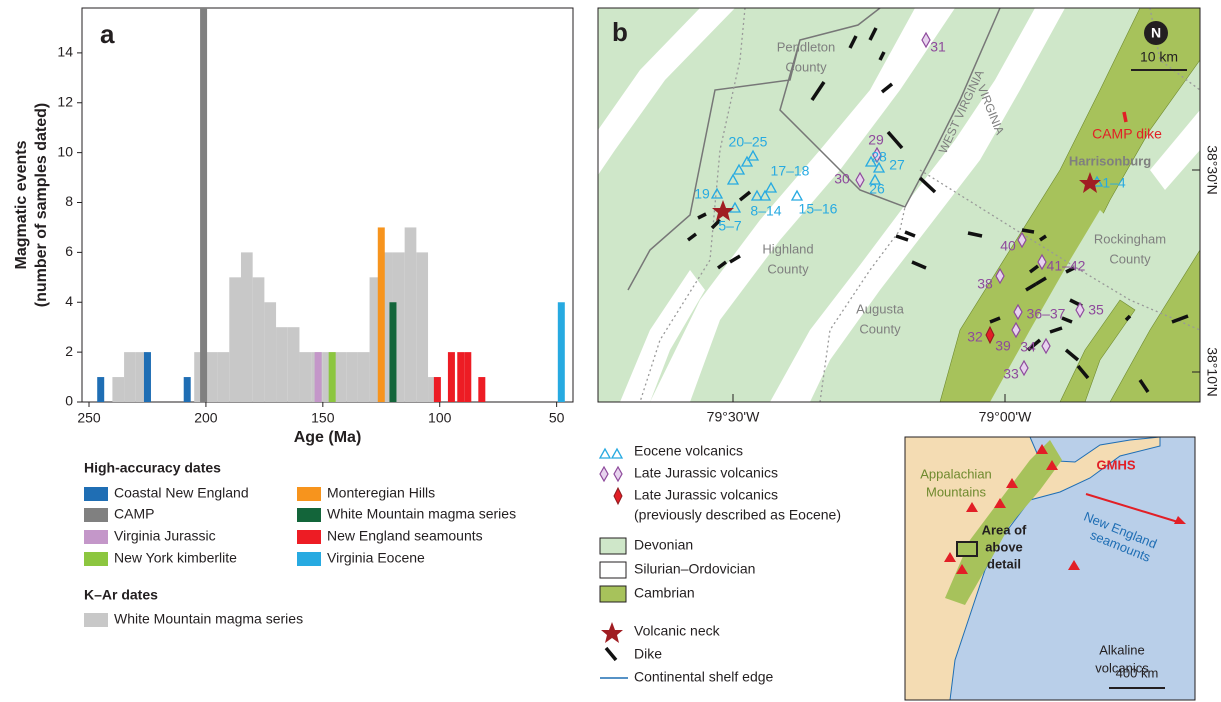 The width and height of the screenshot is (1221, 702). What do you see at coordinates (134, 514) in the screenshot?
I see `legend-label: CAMP` at bounding box center [134, 514].